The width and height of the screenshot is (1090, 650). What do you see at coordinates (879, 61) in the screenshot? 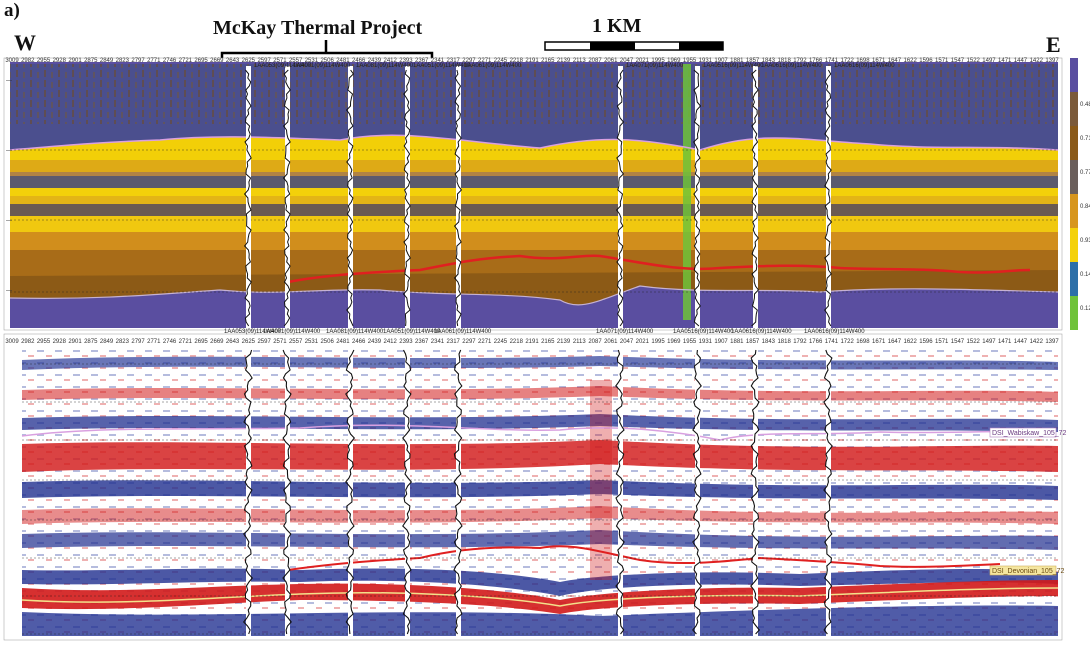
I see `cdp-label: 1671` at bounding box center [879, 61].